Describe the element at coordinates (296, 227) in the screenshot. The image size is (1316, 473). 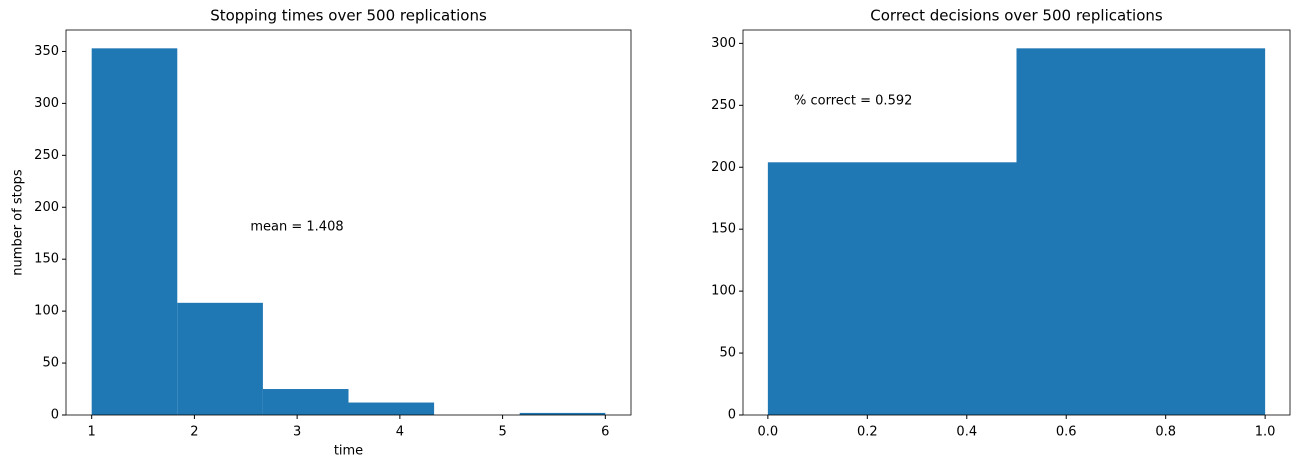
I see `annotation: mean = 1.408` at that location.